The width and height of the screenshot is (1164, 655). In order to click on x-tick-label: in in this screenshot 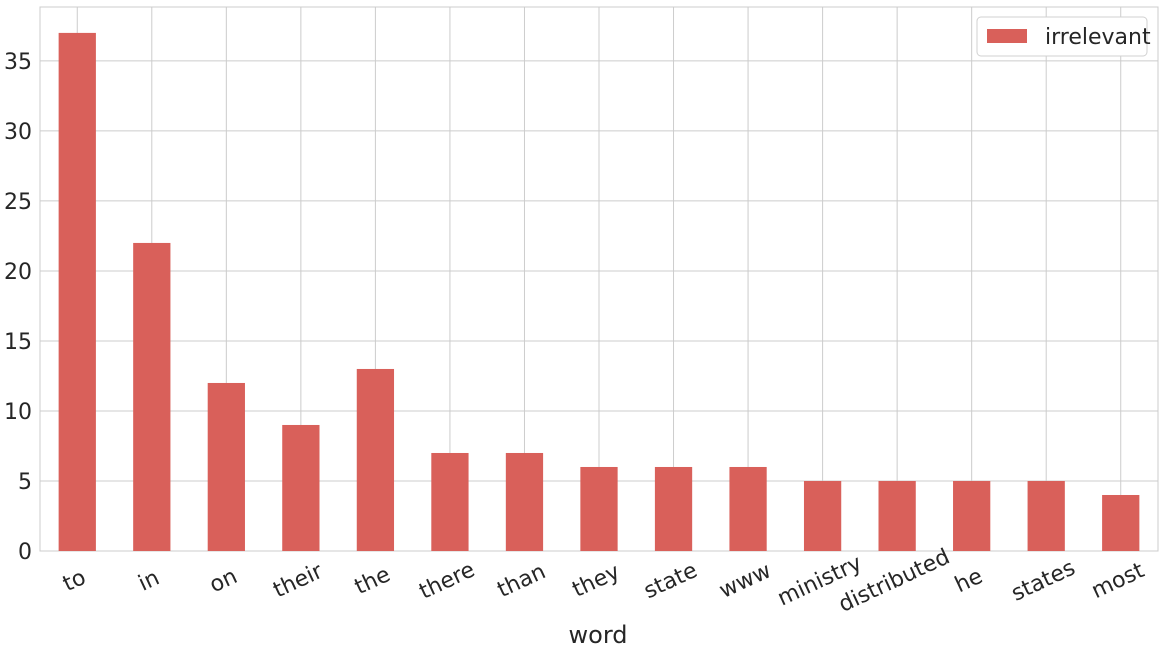, I will do `click(149, 581)`.